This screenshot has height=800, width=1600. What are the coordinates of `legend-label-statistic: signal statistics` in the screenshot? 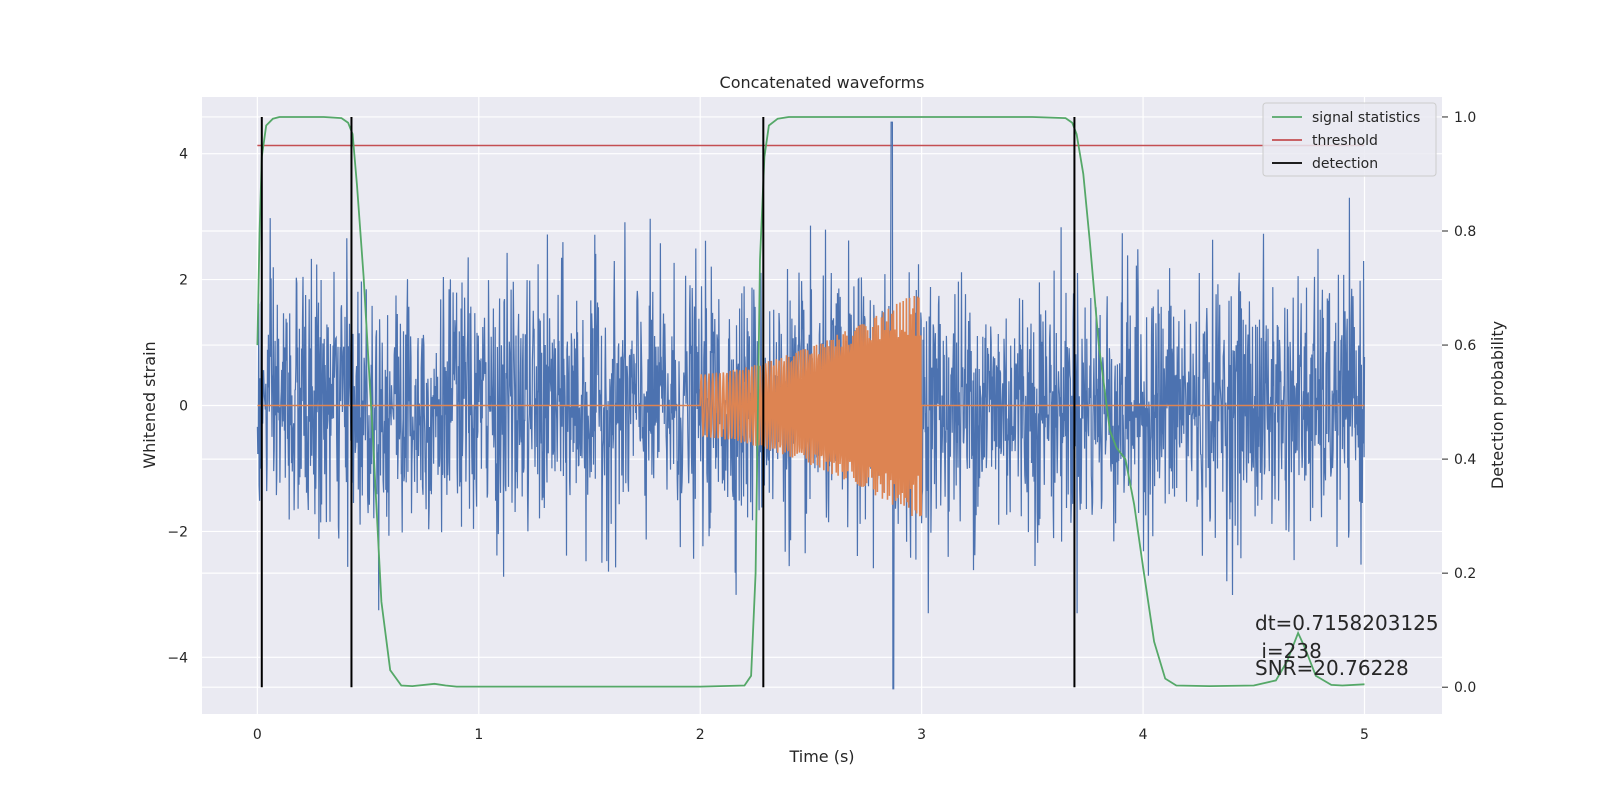 It's located at (1366, 118).